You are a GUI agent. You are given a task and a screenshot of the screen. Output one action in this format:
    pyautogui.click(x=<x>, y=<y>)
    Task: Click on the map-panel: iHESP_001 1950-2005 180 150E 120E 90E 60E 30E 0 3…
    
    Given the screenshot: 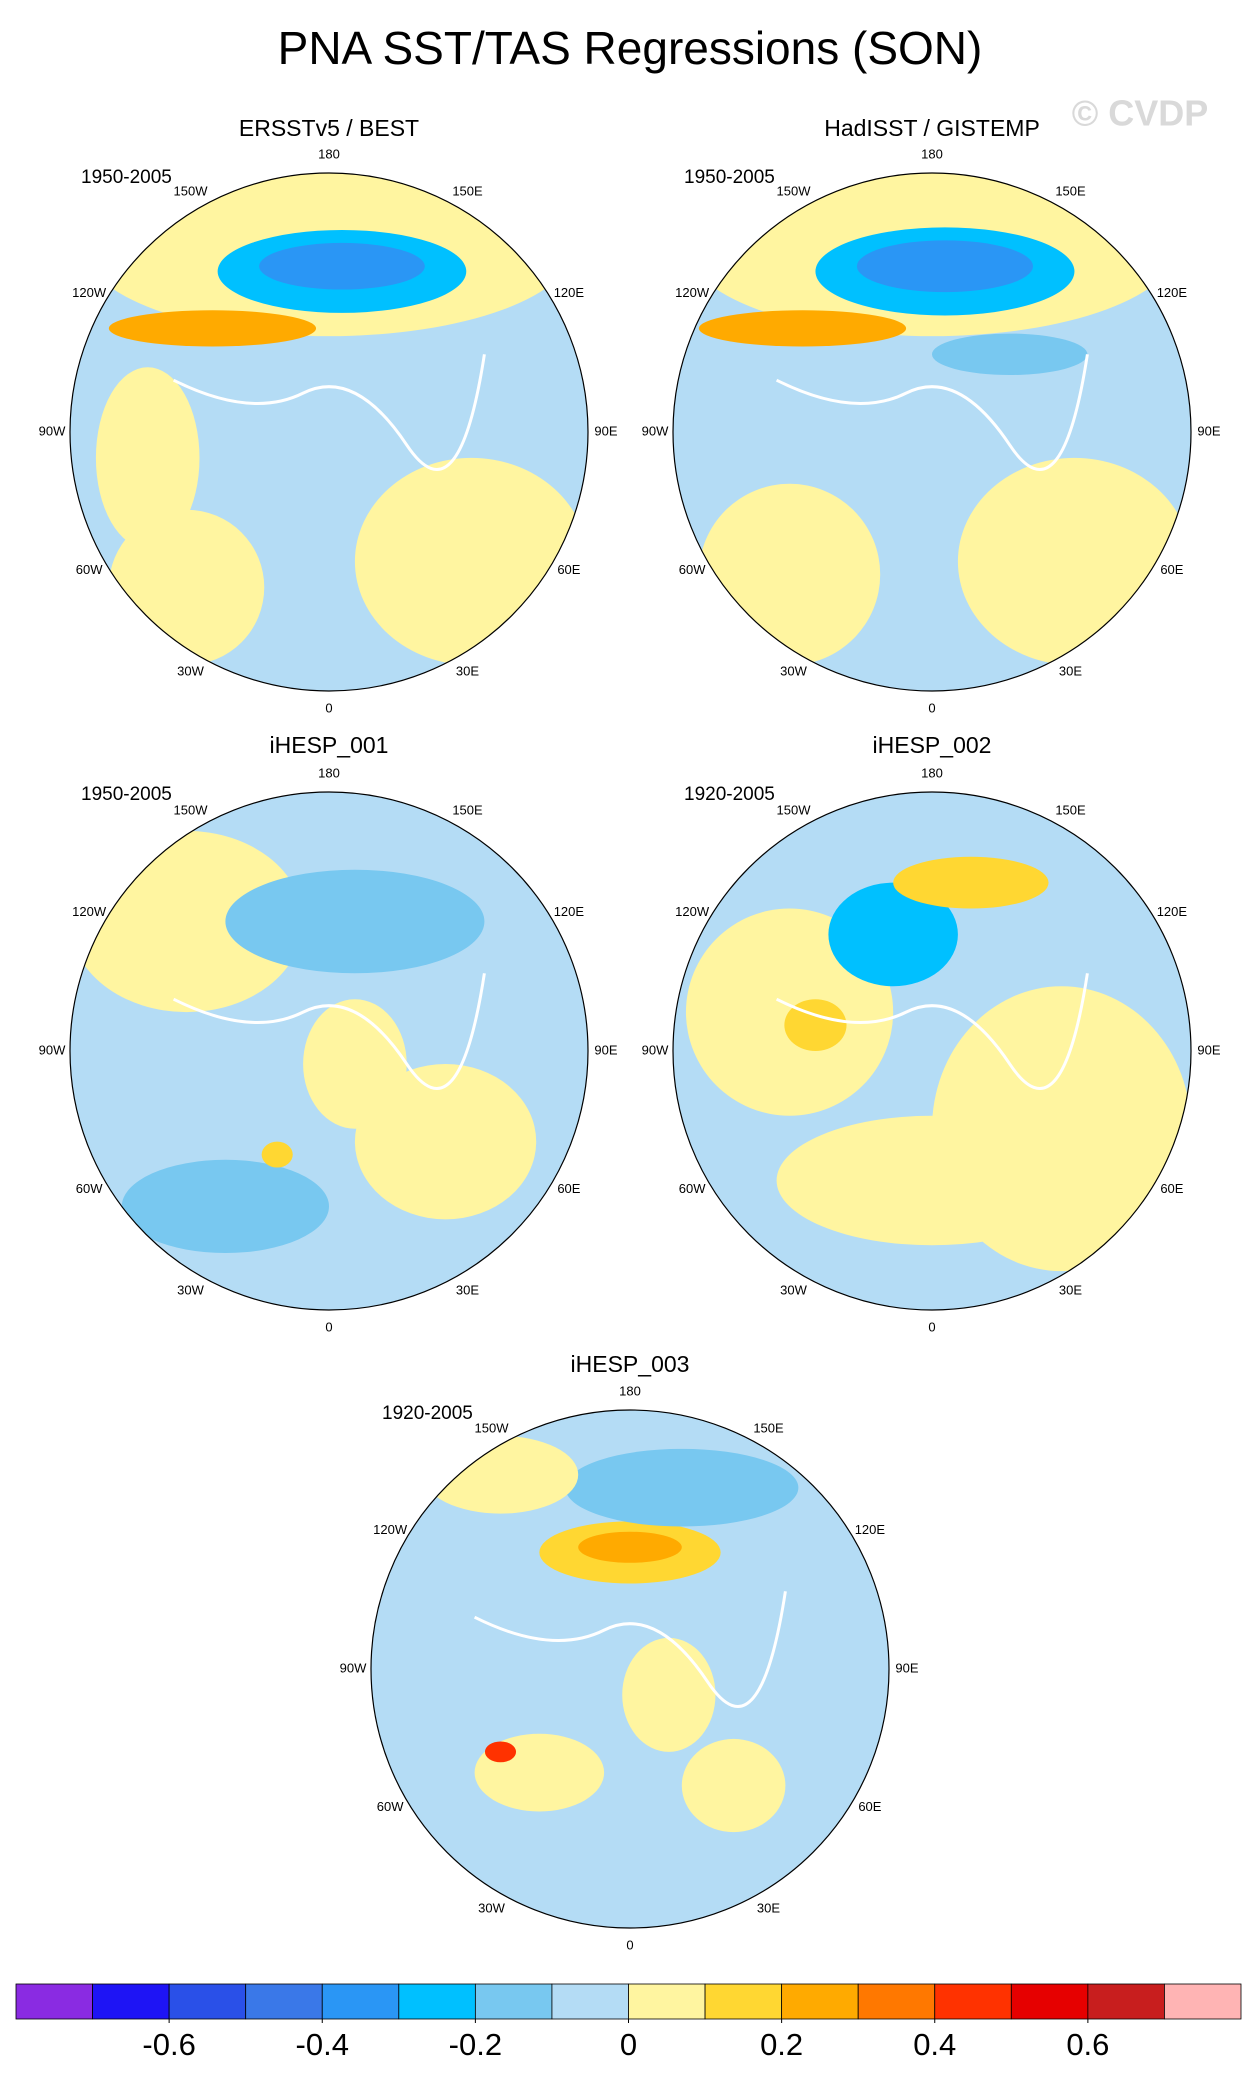 What is the action you would take?
    pyautogui.click(x=328, y=1033)
    